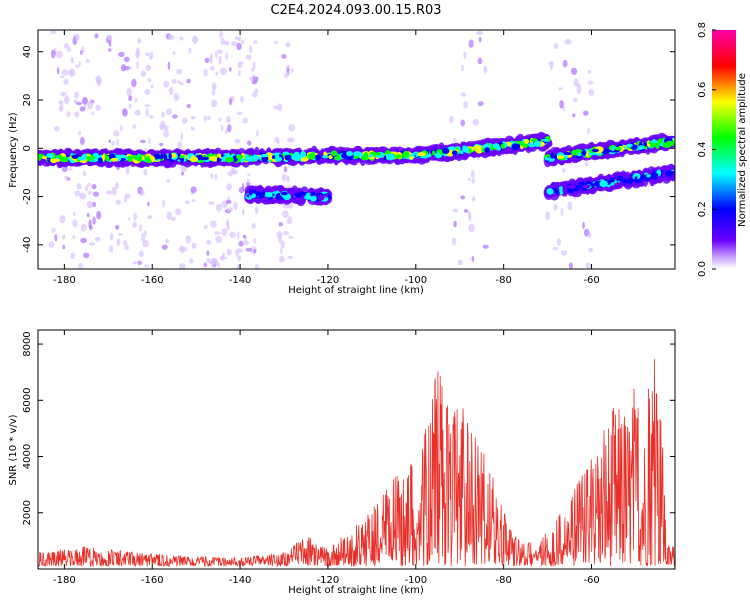 The height and width of the screenshot is (604, 750). What do you see at coordinates (152, 580) in the screenshot?
I see `snr-x-tick-label: -160` at bounding box center [152, 580].